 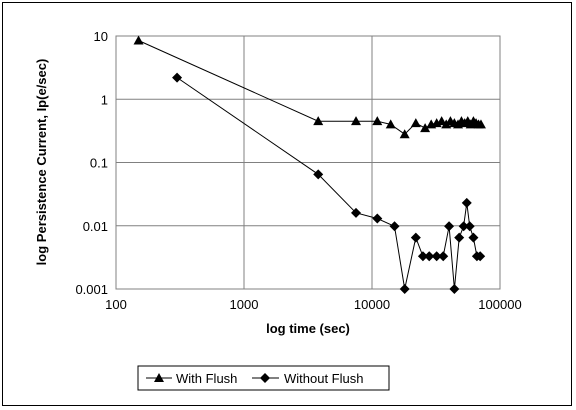 I want to click on x-tick-label: 10000, so click(x=372, y=304).